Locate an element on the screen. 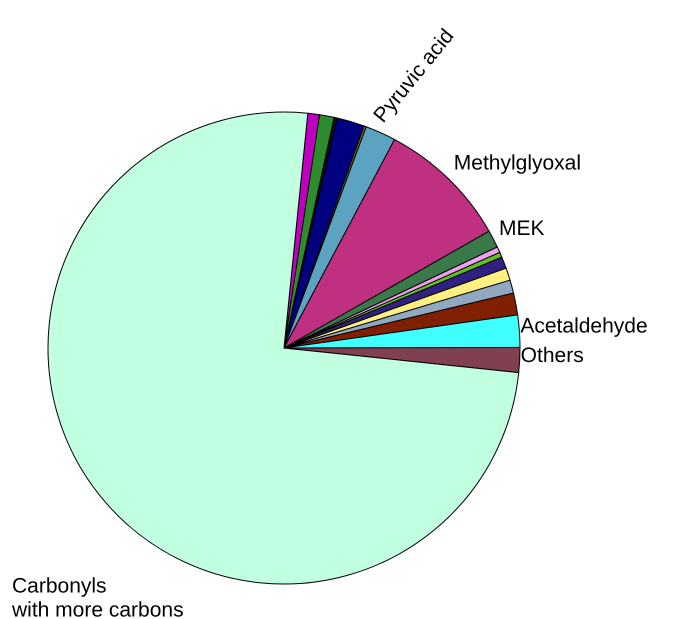  slice-label: Methylglyoxal is located at coordinates (518, 163).